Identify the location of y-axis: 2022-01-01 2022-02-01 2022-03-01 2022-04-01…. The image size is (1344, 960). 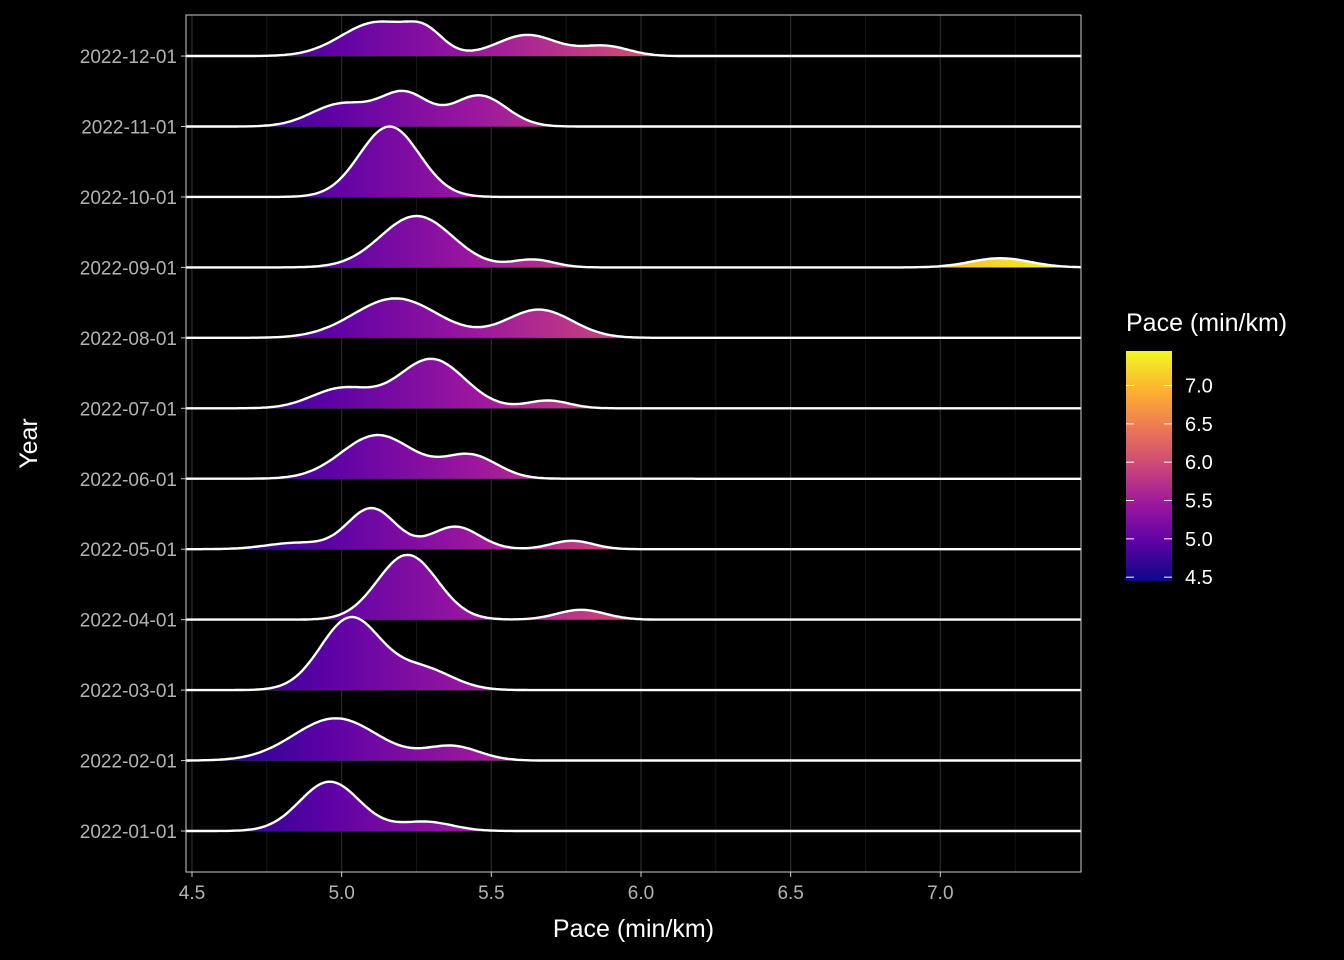
(133, 445).